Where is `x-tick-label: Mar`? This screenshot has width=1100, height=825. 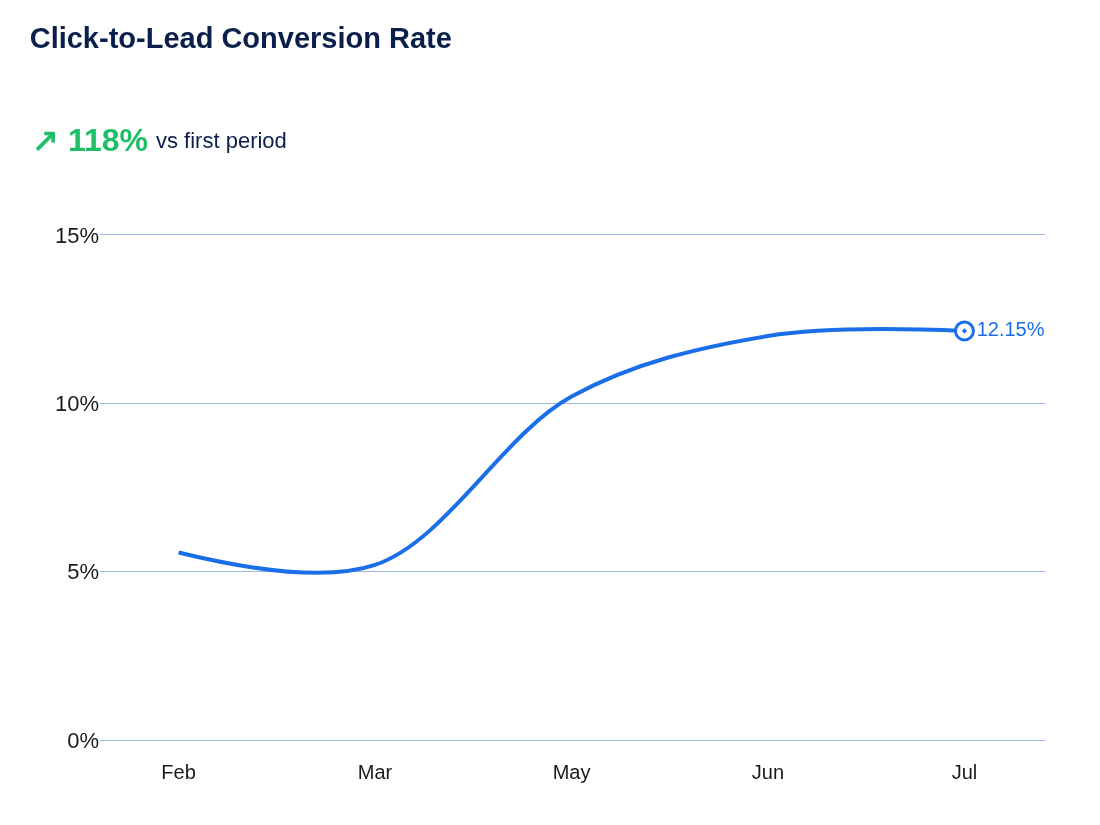 x-tick-label: Mar is located at coordinates (375, 772).